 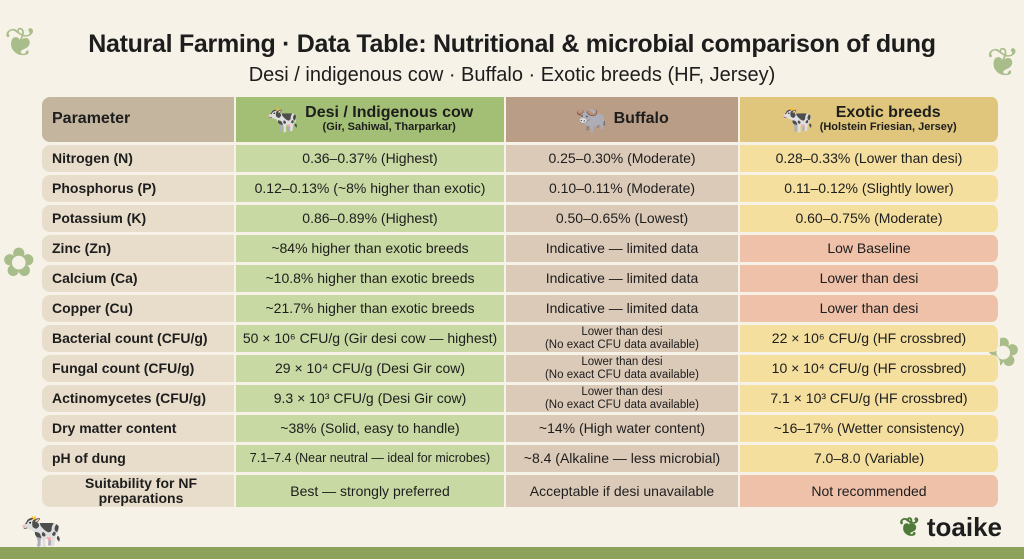 I want to click on header-buffalo: 🐃 Buffalo, so click(x=623, y=119).